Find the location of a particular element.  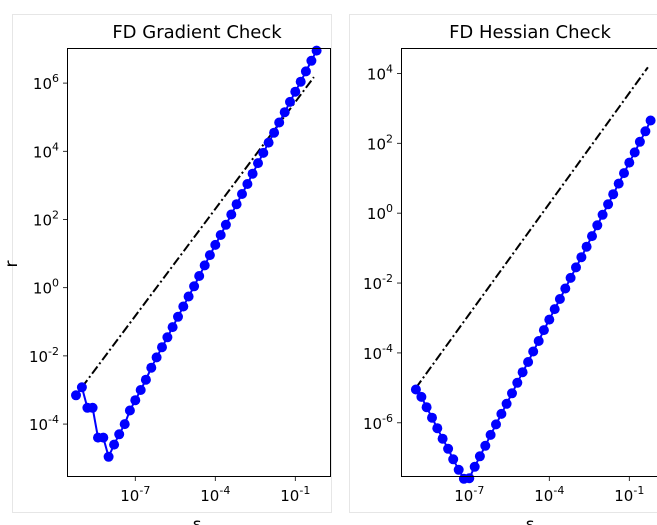

hessian-y-tick-label-4: 10² is located at coordinates (380, 142).